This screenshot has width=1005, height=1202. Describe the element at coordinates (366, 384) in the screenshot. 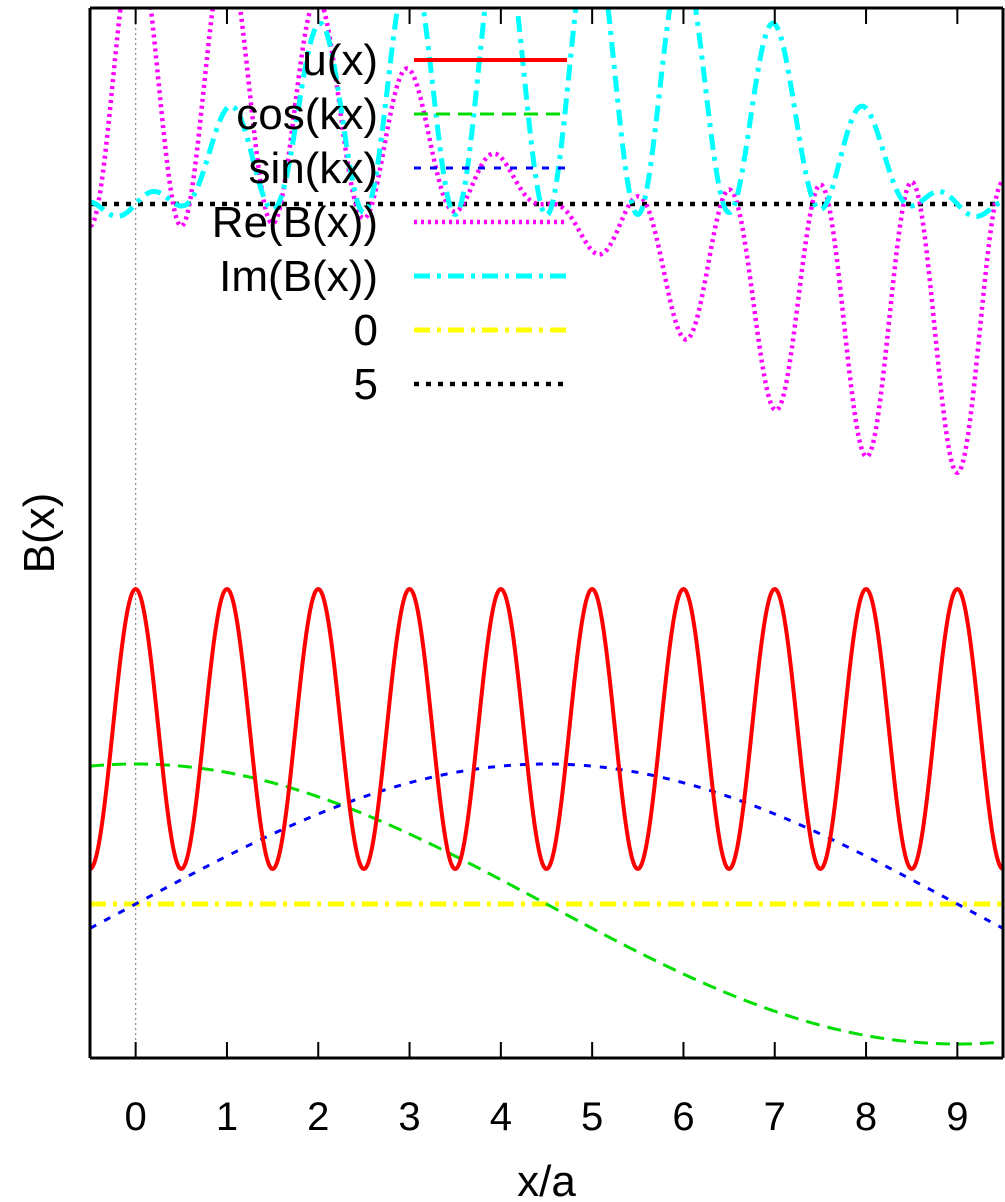

I see `legend-label: 5` at that location.